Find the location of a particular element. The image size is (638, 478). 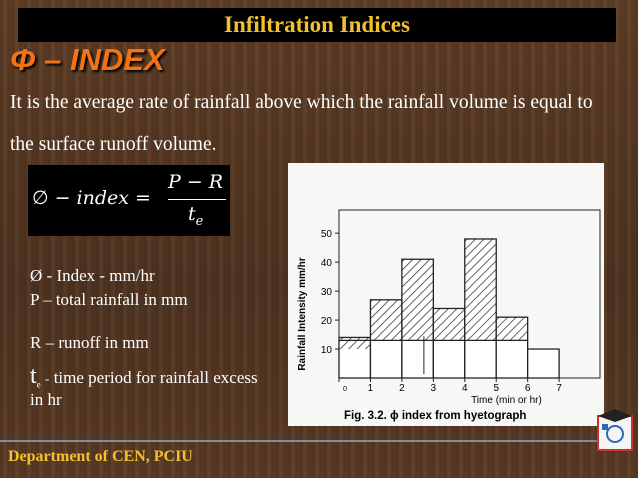

fraction-bar is located at coordinates (197, 199).